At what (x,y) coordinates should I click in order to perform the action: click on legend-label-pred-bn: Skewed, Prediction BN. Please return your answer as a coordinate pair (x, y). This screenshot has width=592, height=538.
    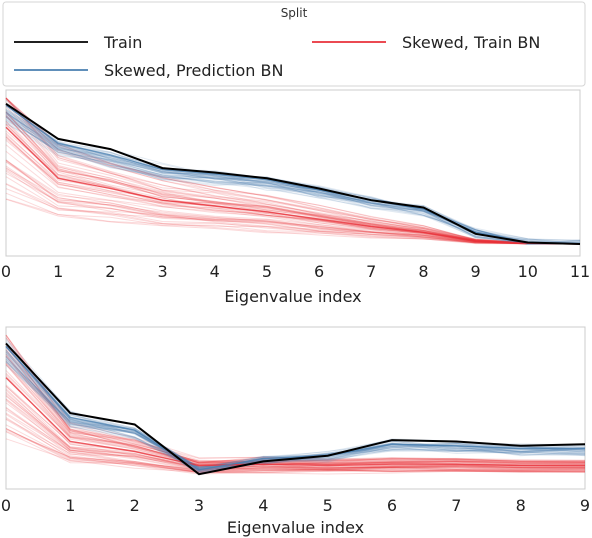
    Looking at the image, I should click on (193, 70).